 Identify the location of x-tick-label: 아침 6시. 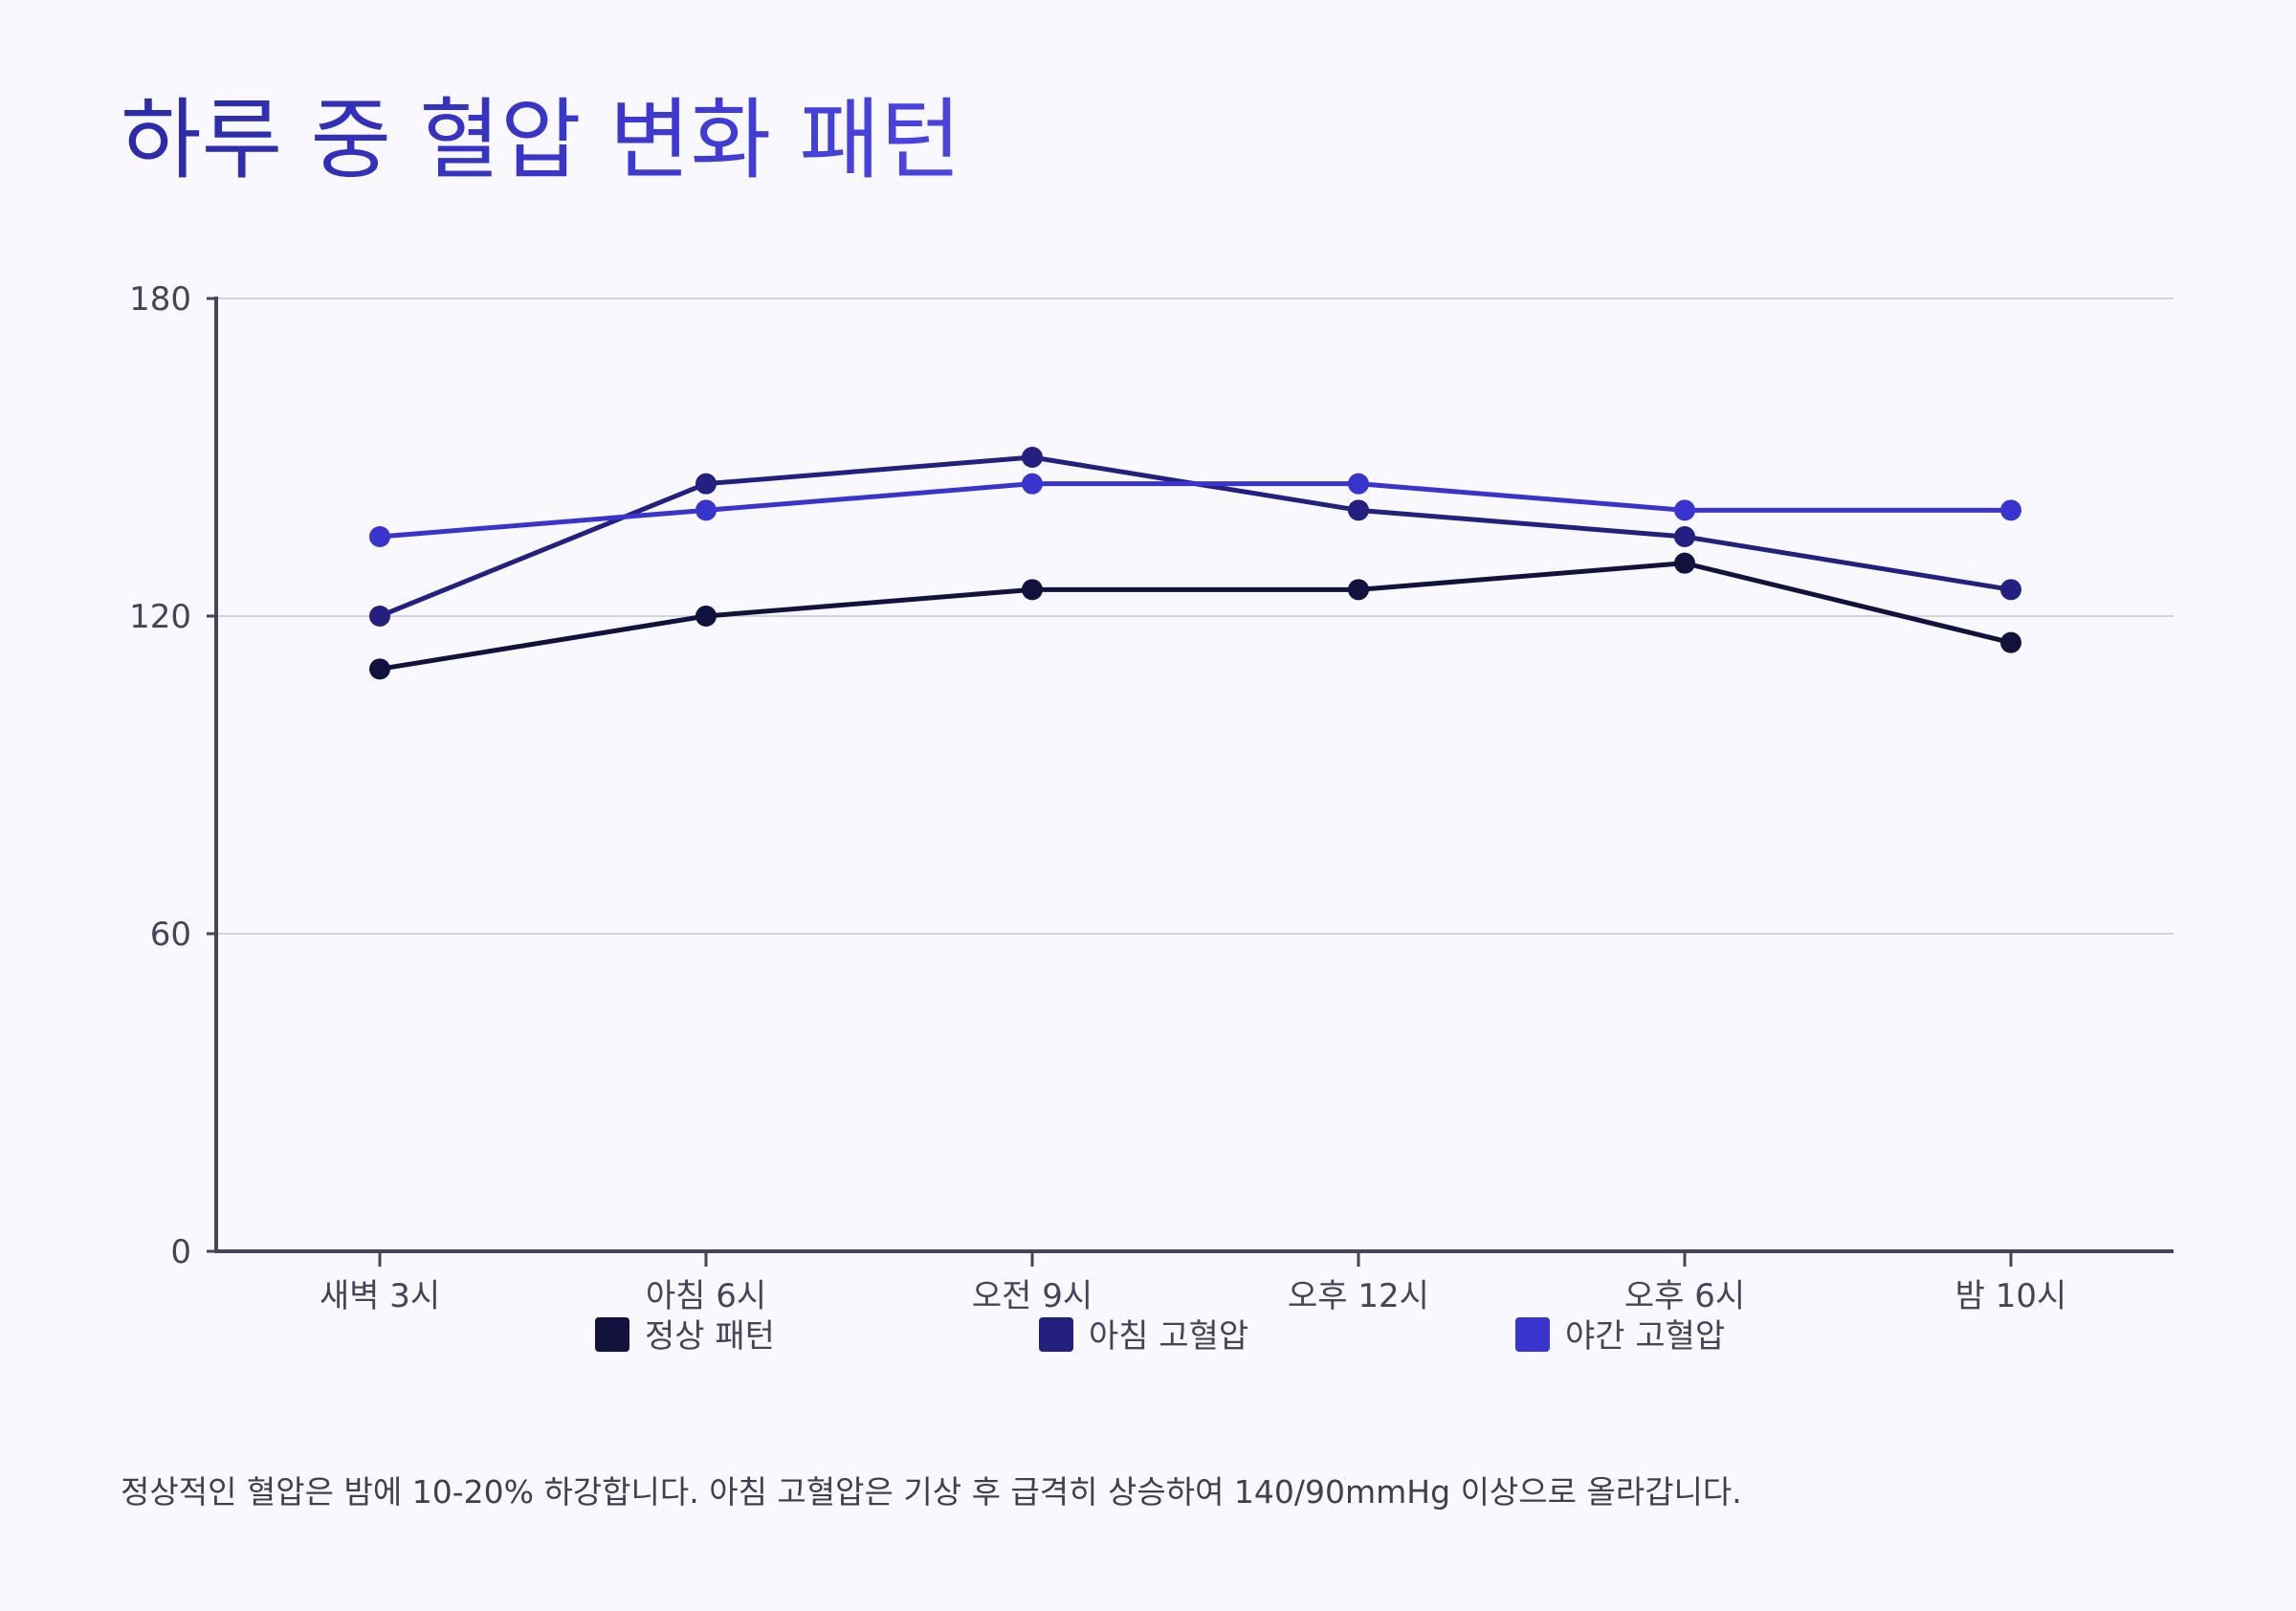
(706, 1296).